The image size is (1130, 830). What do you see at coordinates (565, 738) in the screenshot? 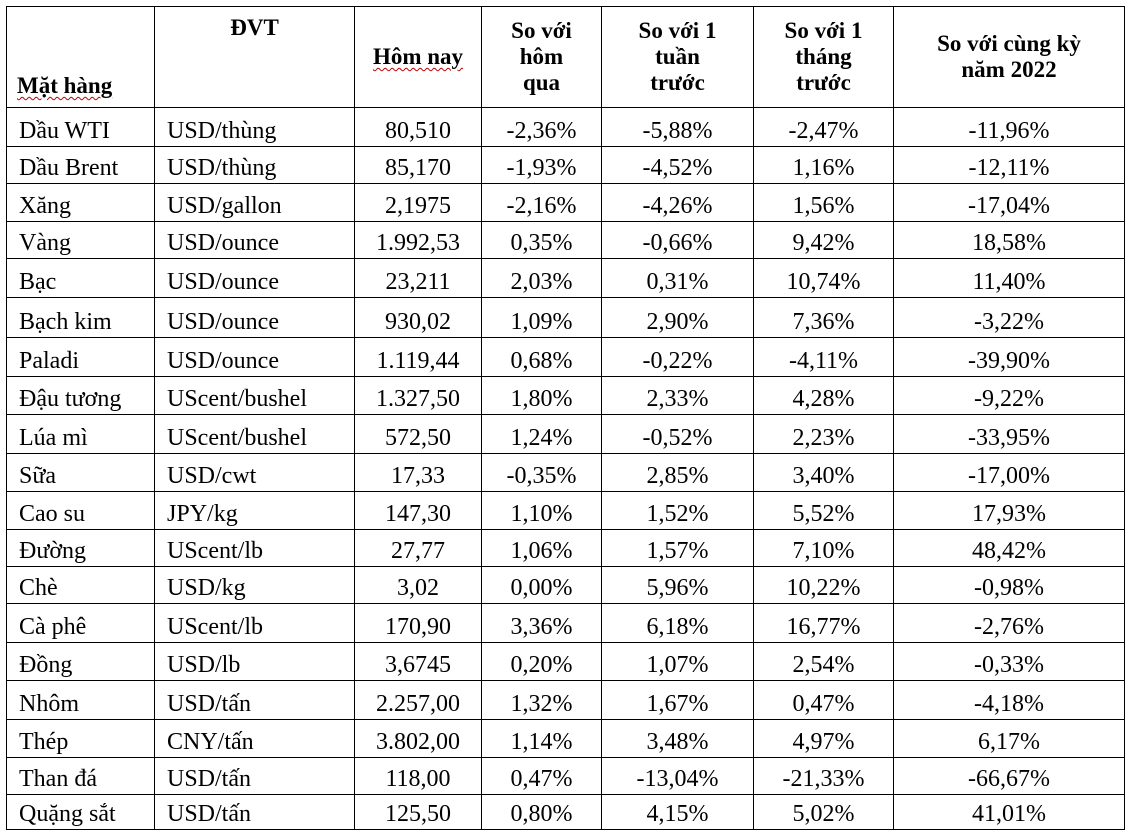
I see `table-row: Thép CNY/tấn 3.802,00 1,14% 3,48% 4,97% 6,17%` at bounding box center [565, 738].